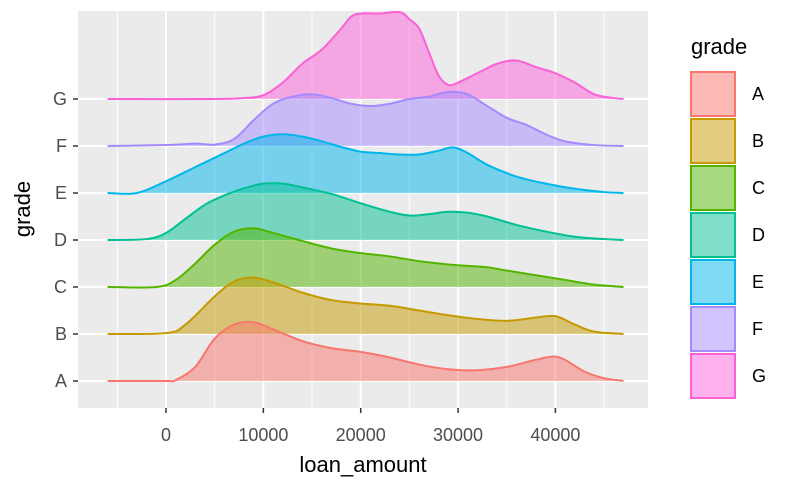  I want to click on y-tick-label: A, so click(61, 381).